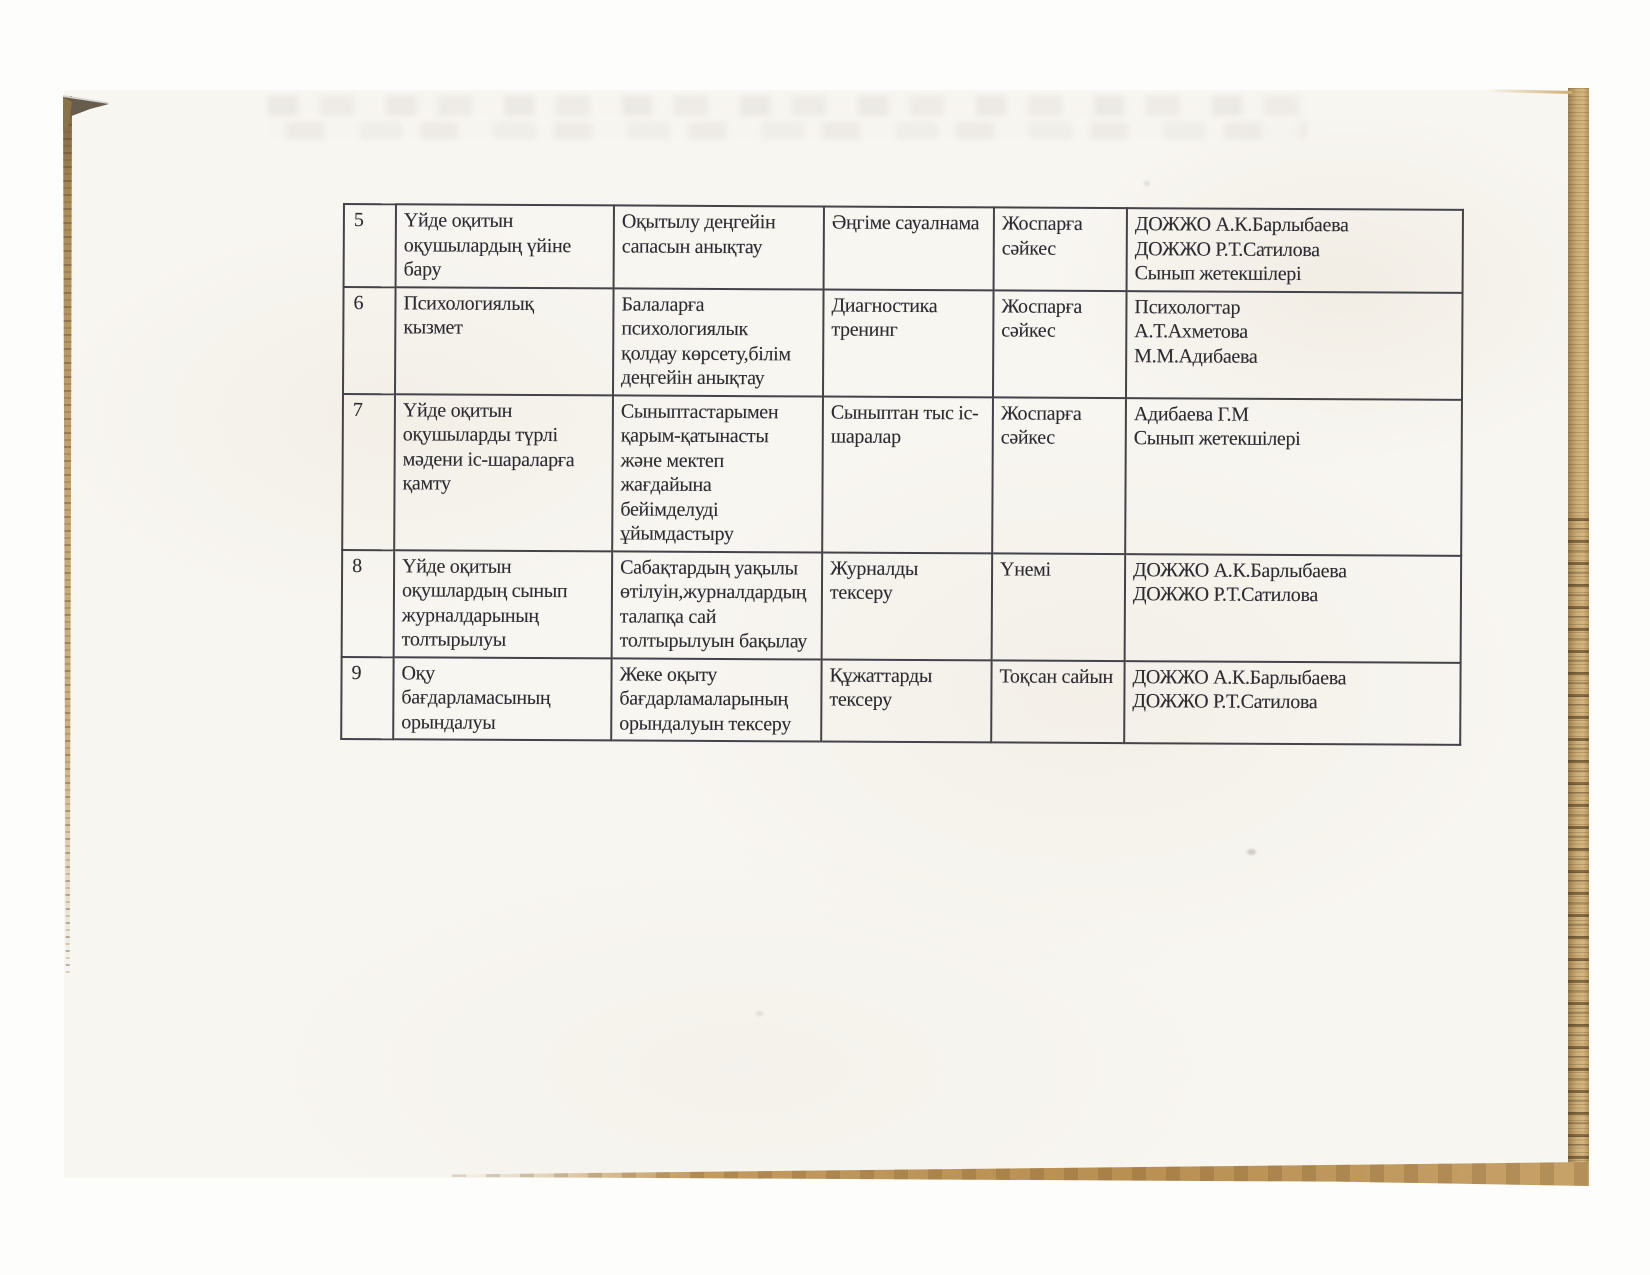 This screenshot has width=1650, height=1275. What do you see at coordinates (67, 536) in the screenshot?
I see `page-left-edge` at bounding box center [67, 536].